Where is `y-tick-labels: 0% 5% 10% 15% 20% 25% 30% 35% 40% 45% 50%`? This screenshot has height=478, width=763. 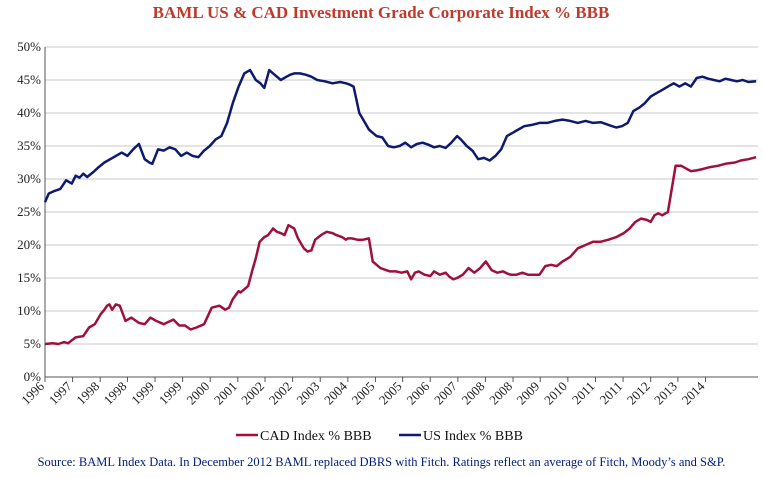 y-tick-labels: 0% 5% 10% 15% 20% 25% 30% 35% 40% 45% 50% is located at coordinates (29, 211).